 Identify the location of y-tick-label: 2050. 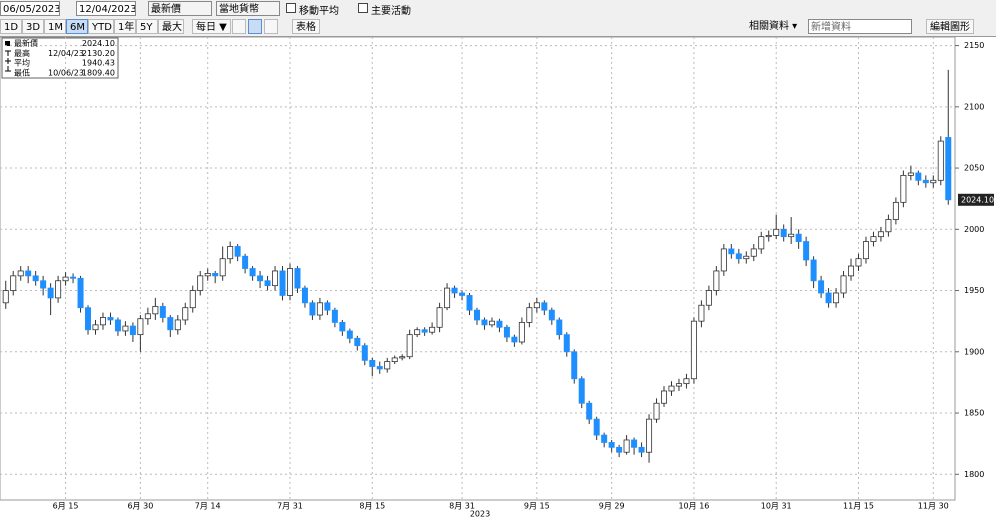
(974, 168).